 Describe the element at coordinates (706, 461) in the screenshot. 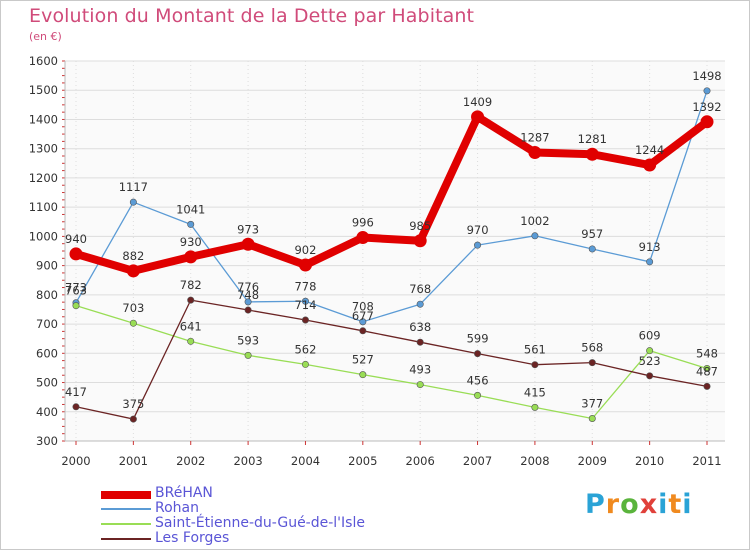

I see `x-tick-label-2011: 2011` at that location.